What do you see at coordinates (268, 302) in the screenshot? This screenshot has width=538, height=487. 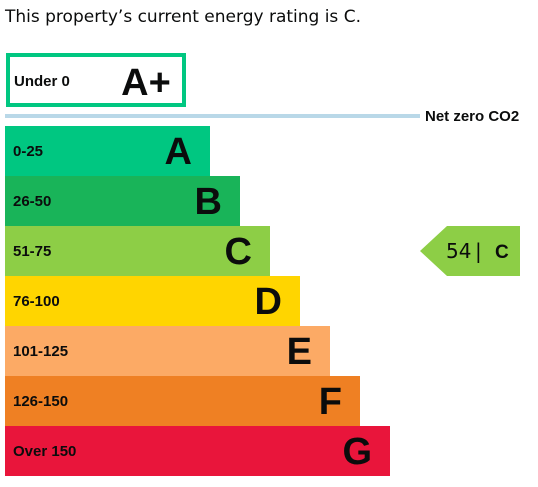 I see `band-d-letter: D` at bounding box center [268, 302].